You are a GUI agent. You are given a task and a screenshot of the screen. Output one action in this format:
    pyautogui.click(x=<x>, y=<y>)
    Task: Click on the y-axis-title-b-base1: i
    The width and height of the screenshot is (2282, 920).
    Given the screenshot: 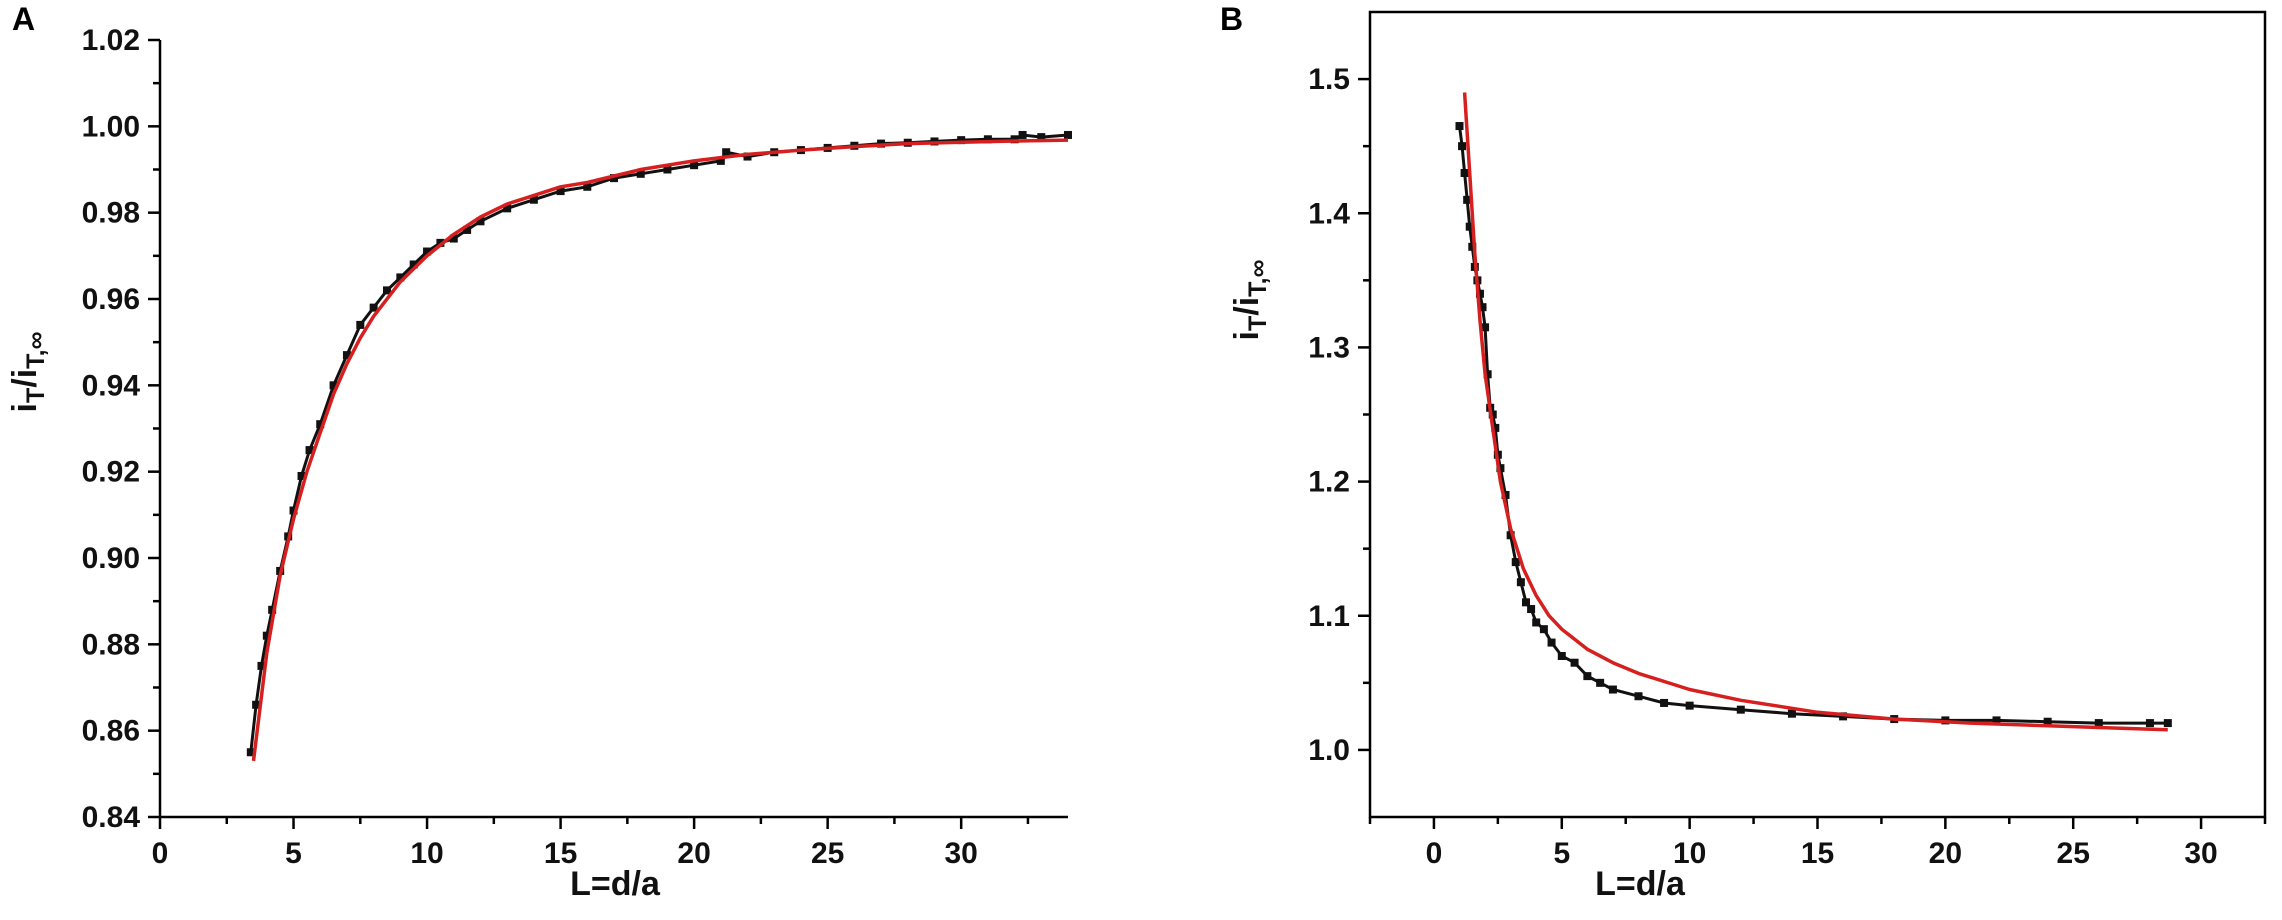 What is the action you would take?
    pyautogui.click(x=1247, y=335)
    